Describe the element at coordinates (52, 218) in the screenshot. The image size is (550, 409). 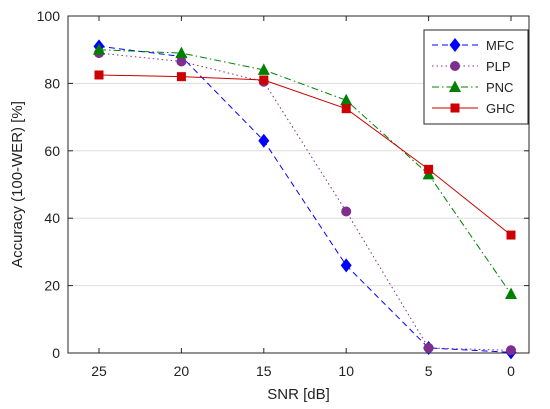
I see `y-tick-label: 40` at that location.